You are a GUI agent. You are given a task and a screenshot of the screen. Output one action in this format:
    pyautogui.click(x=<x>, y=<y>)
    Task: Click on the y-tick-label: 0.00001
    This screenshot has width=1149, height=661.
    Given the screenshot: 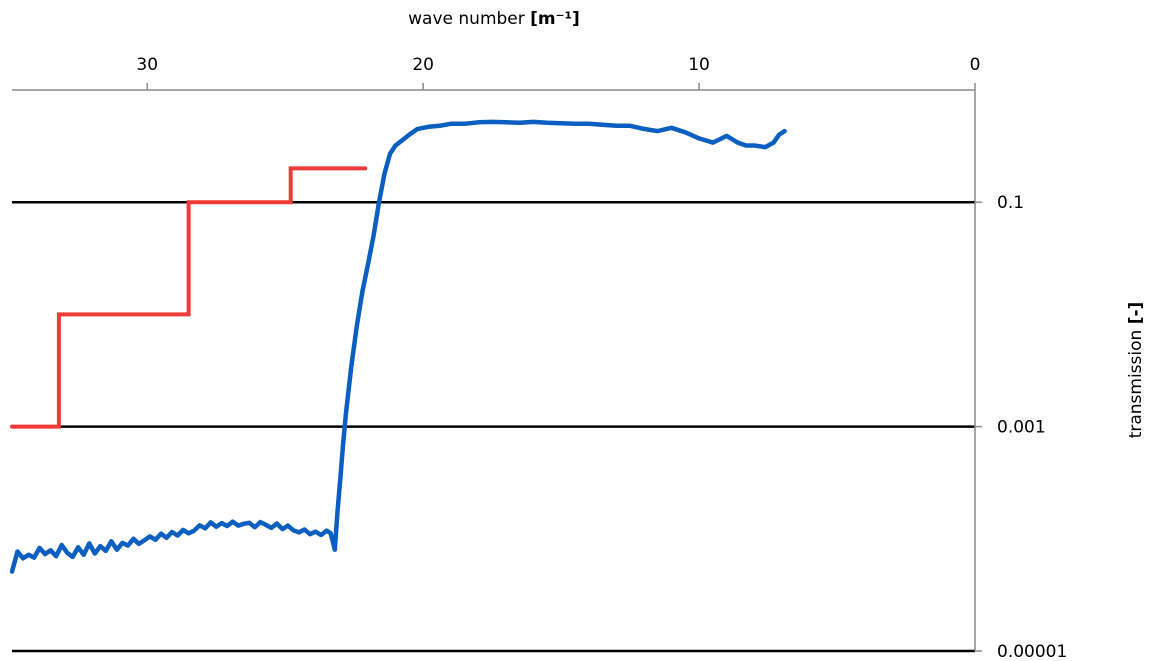 What is the action you would take?
    pyautogui.click(x=1032, y=651)
    